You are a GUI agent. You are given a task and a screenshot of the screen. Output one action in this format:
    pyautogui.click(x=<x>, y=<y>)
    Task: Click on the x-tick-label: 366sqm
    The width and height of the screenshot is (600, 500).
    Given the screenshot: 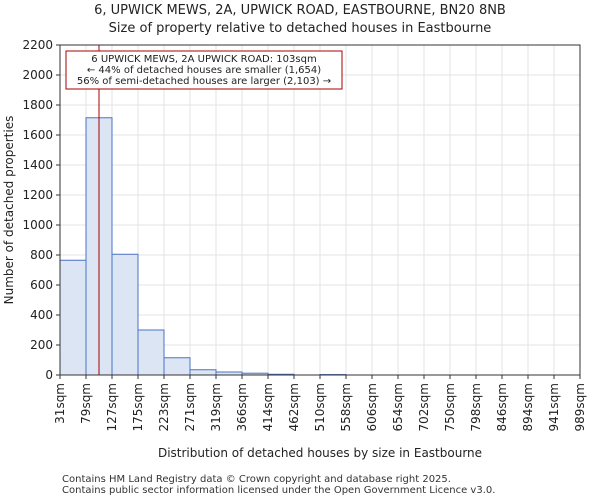 What is the action you would take?
    pyautogui.click(x=242, y=407)
    